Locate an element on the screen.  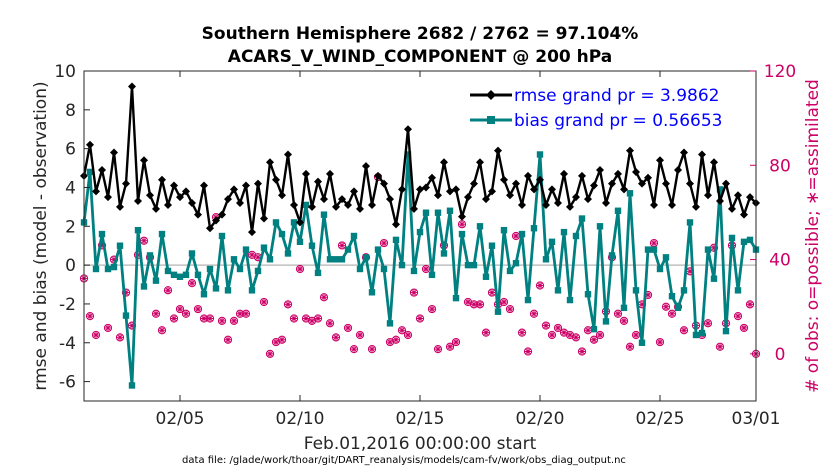
y-tick-label-right: 120 is located at coordinates (780, 72).